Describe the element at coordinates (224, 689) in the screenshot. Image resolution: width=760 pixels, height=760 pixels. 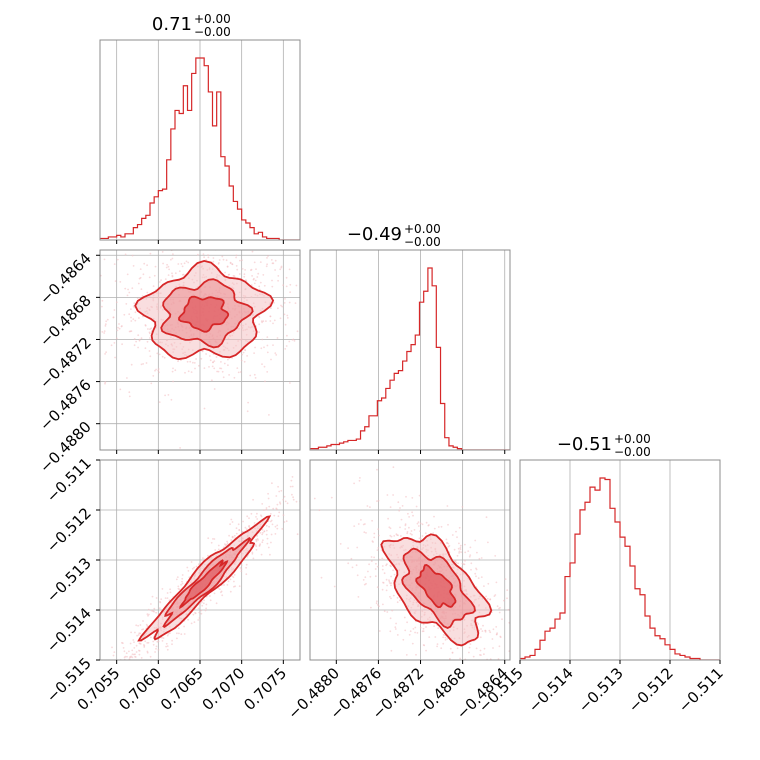
I see `x-tick-label: 0.7070` at that location.